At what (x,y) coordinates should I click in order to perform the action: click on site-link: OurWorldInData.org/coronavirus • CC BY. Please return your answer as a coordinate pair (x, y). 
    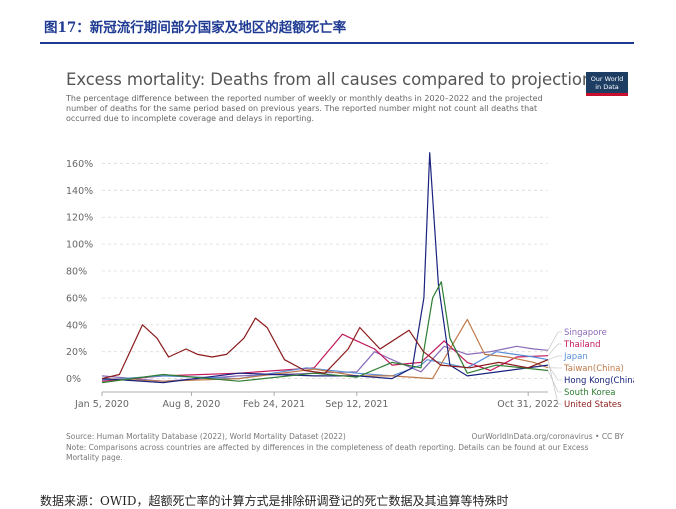
    Looking at the image, I should click on (547, 436).